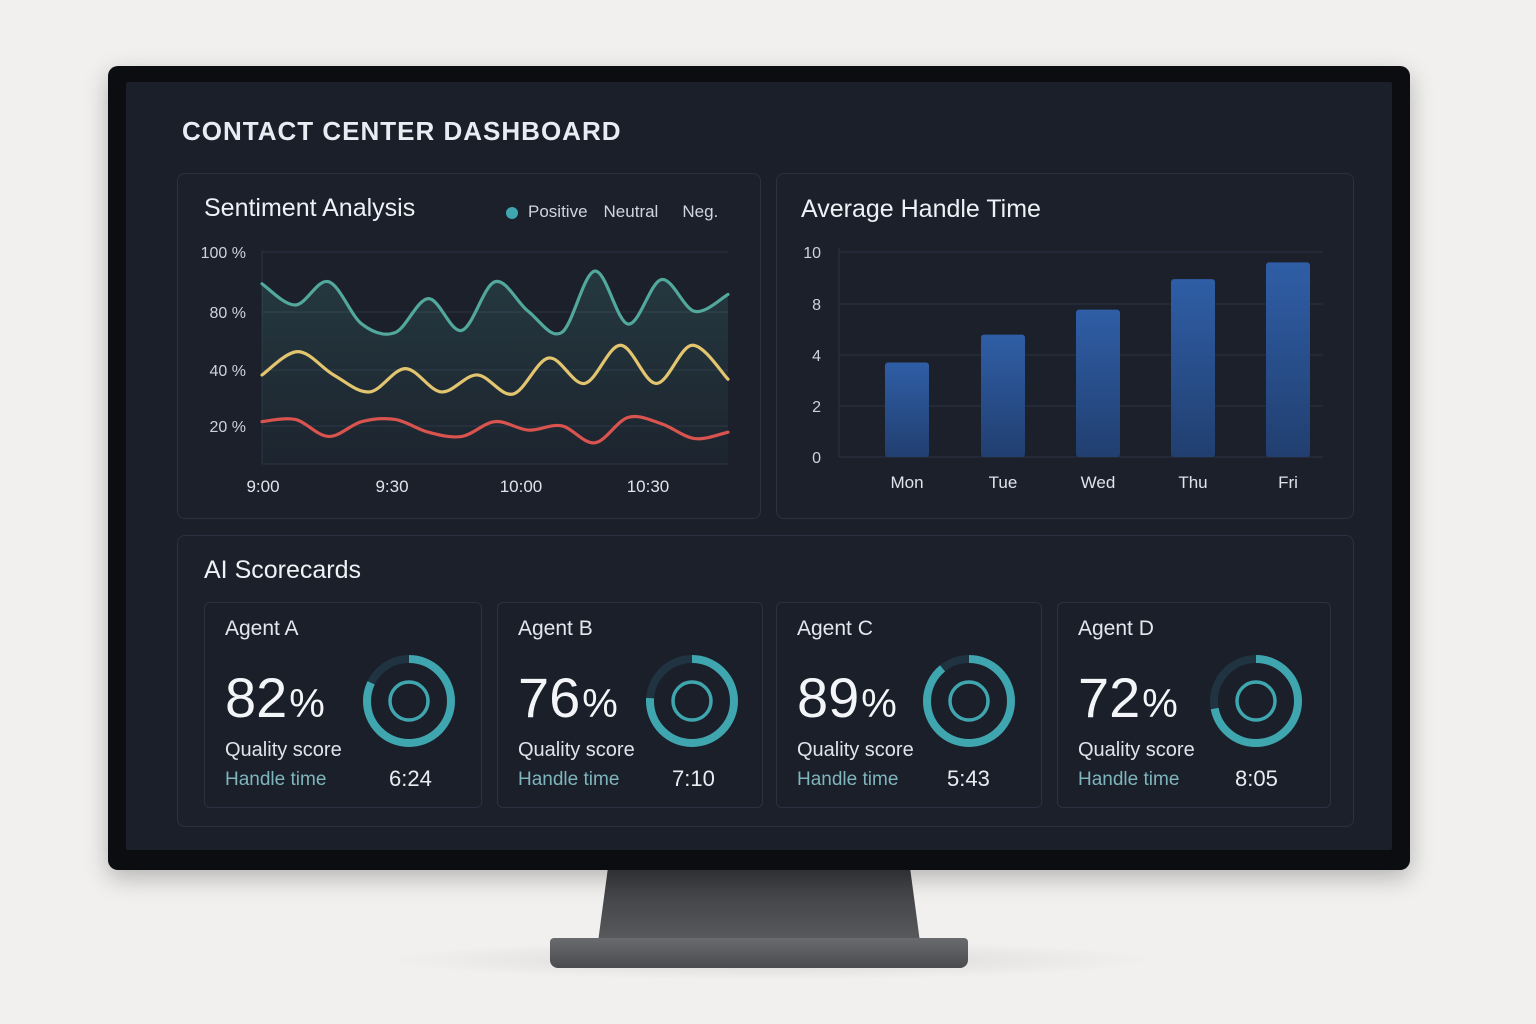 The height and width of the screenshot is (1024, 1536). I want to click on handle-time-value: 7:10, so click(693, 778).